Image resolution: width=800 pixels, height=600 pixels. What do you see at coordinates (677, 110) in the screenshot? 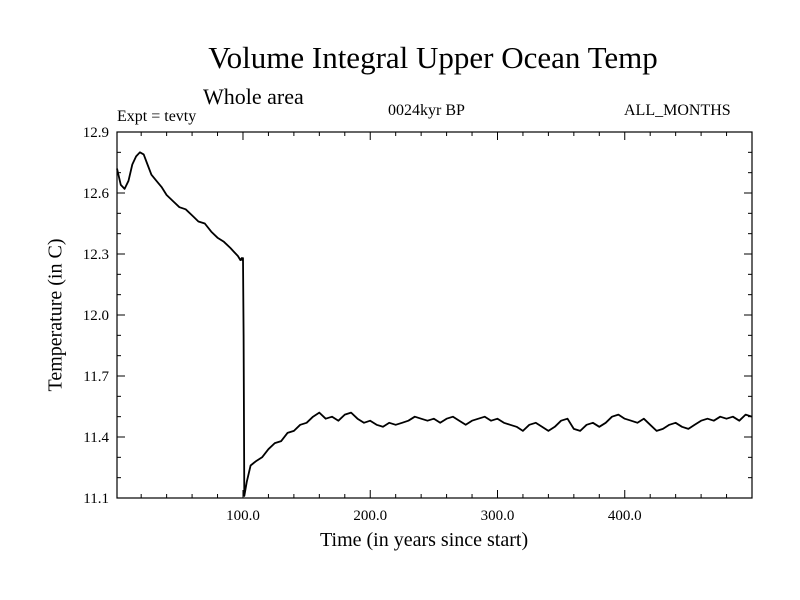
I see `months-label: ALL_MONTHS` at bounding box center [677, 110].